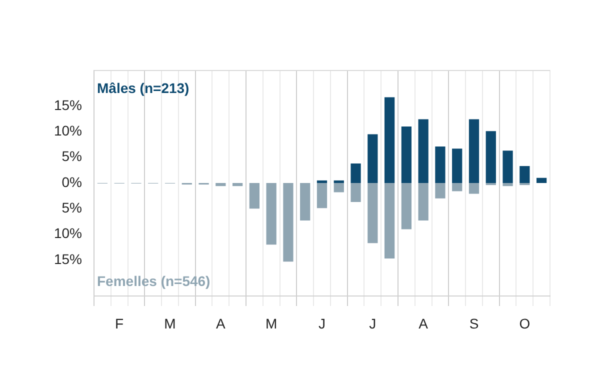 This screenshot has width=600, height=390. I want to click on x-tick-label: O, so click(524, 323).